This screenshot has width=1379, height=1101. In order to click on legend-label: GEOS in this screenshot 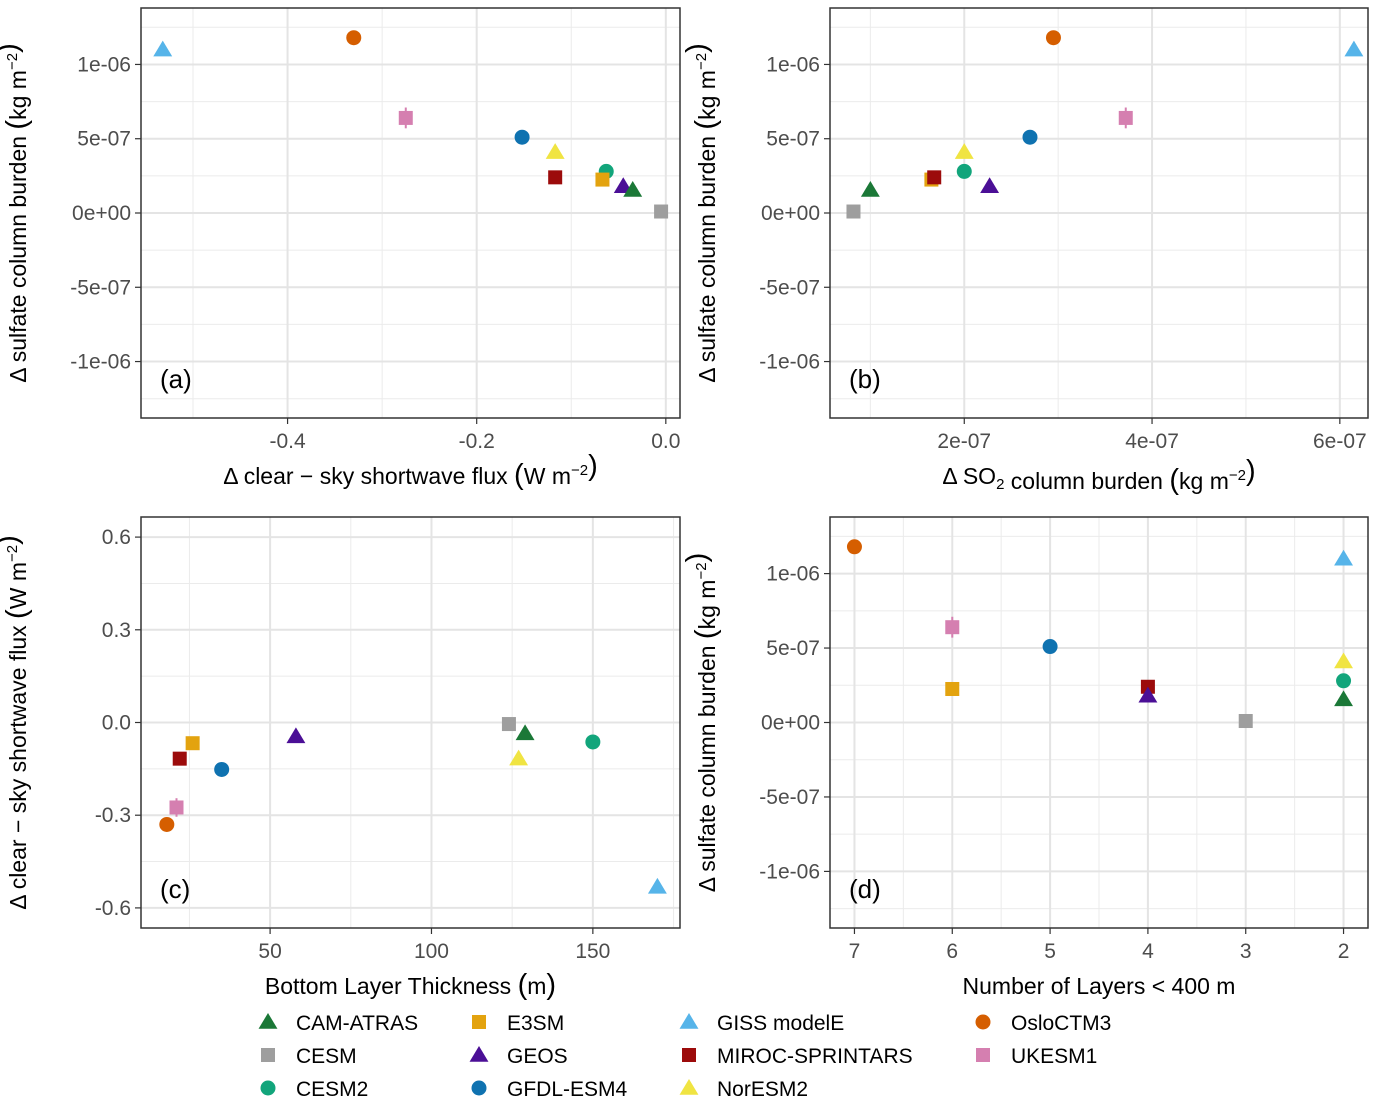, I will do `click(537, 1056)`.